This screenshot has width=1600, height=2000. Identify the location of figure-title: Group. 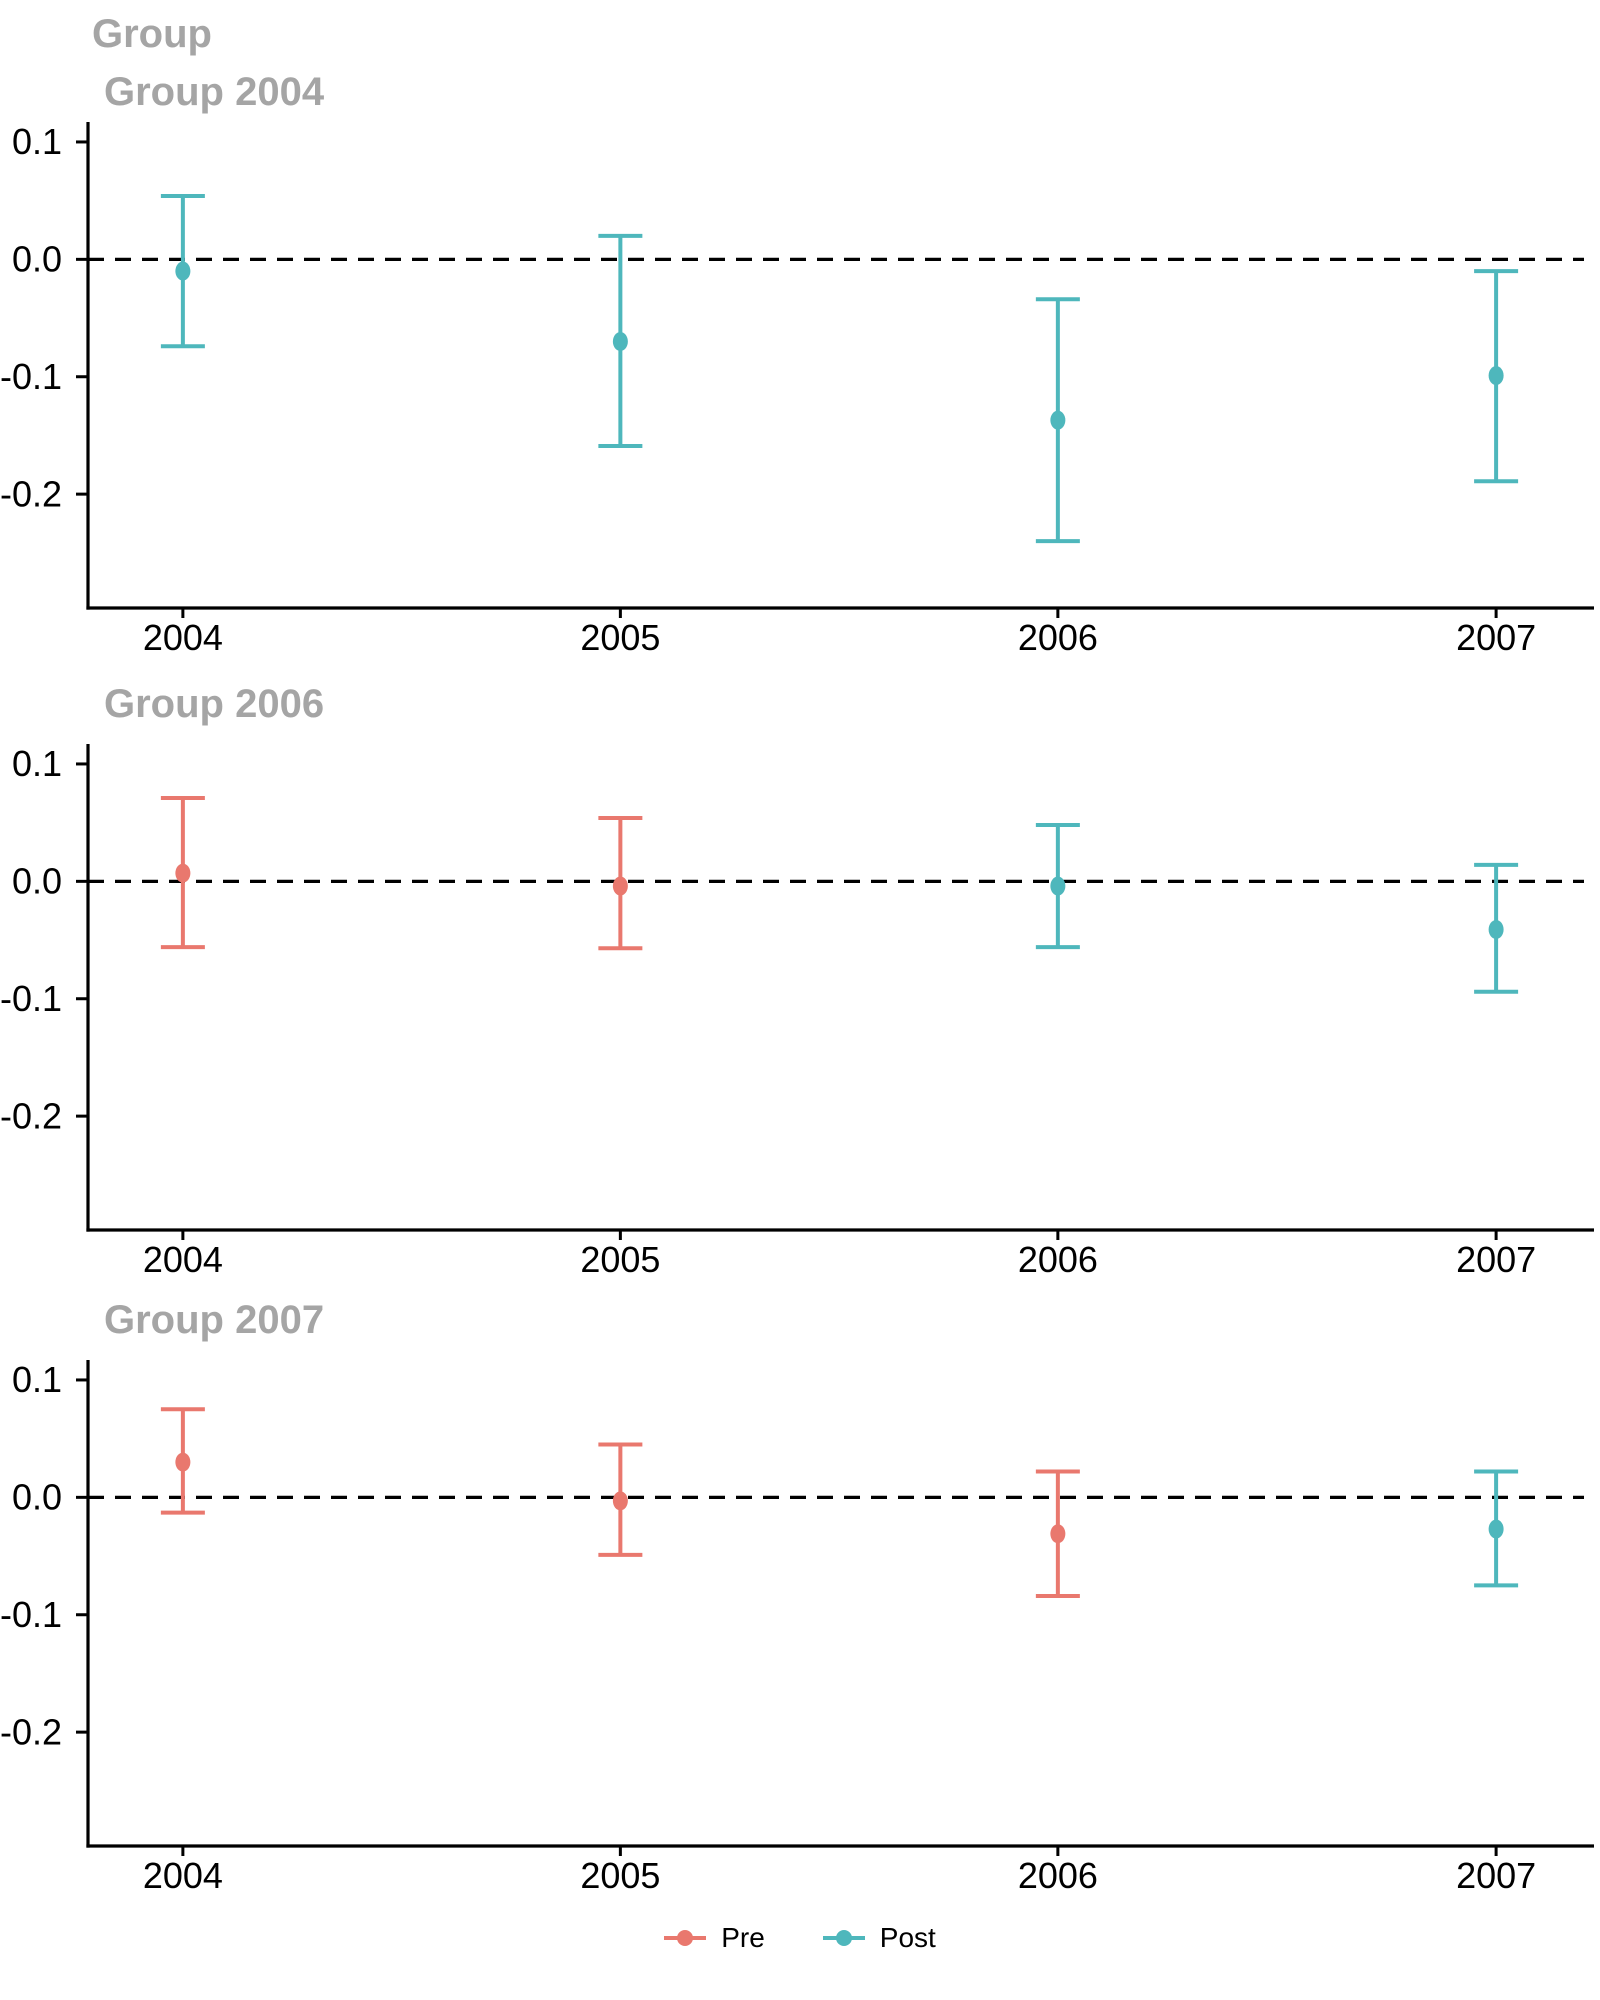
(152, 34).